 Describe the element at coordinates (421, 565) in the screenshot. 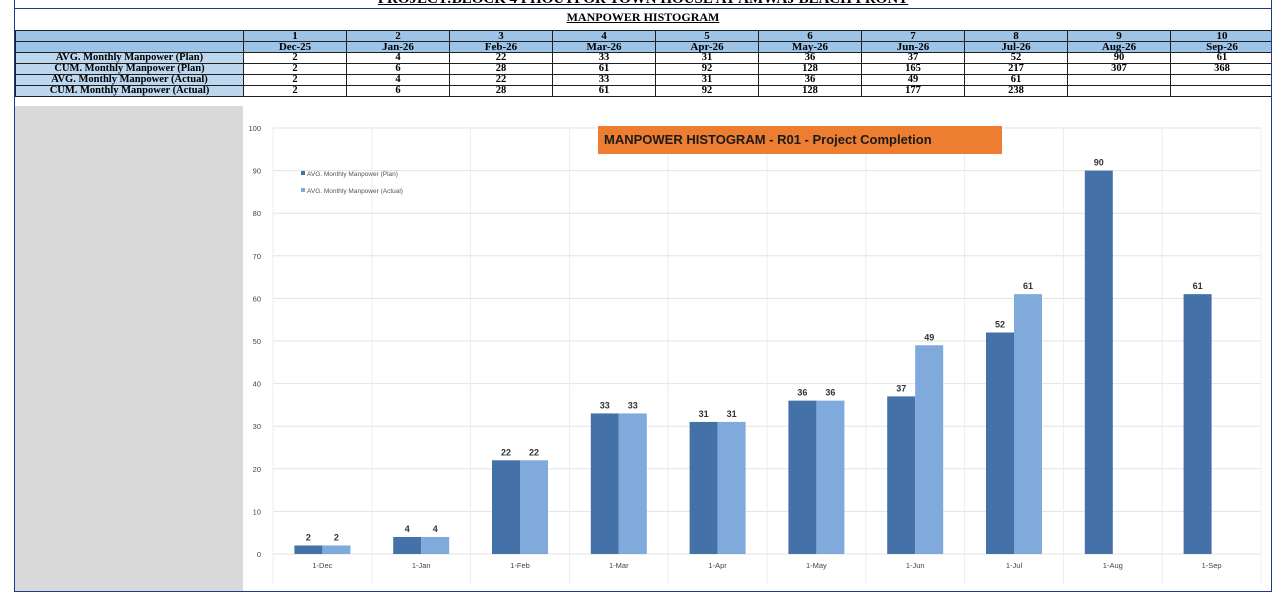

I see `x-tick-label: 1-Jan` at that location.